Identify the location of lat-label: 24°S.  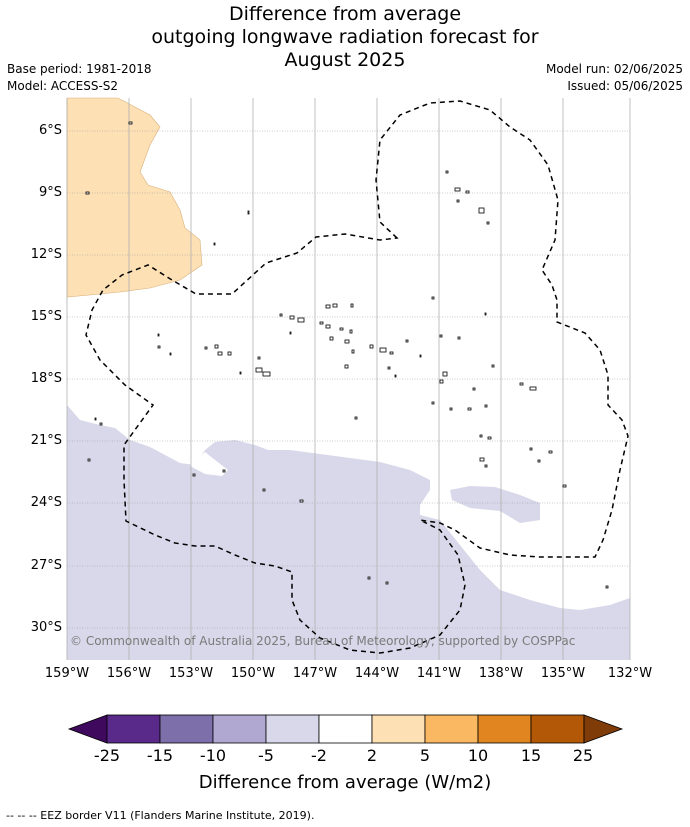
(46, 502).